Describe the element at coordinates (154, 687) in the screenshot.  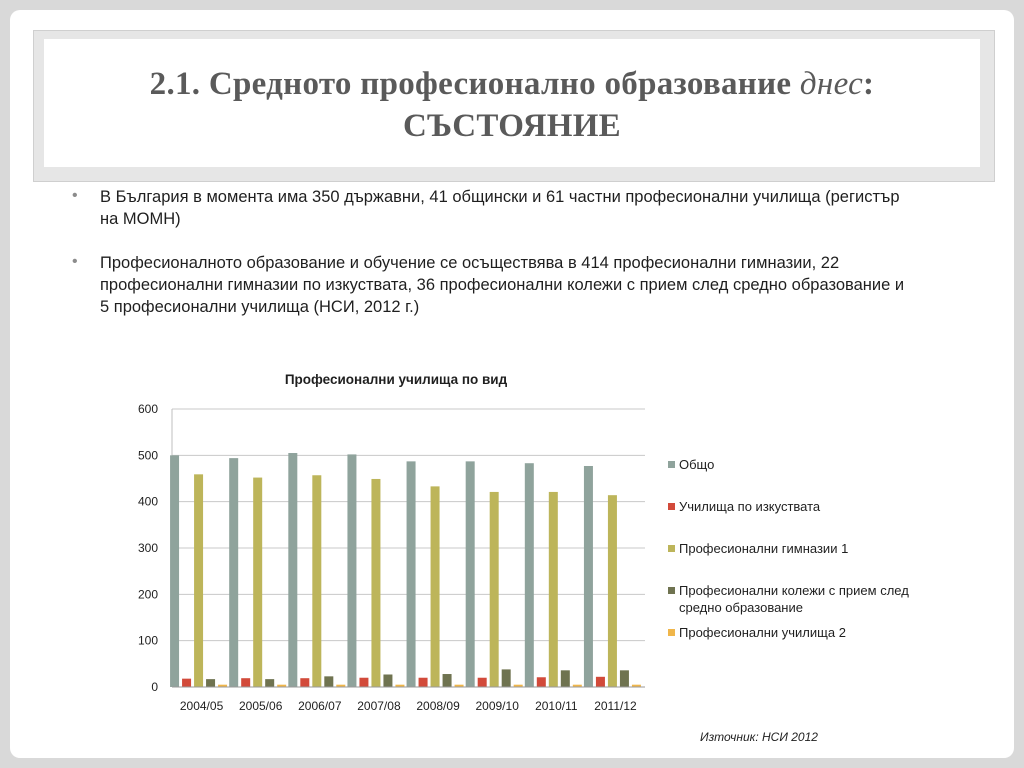
I see `y-tick-label: 0` at that location.